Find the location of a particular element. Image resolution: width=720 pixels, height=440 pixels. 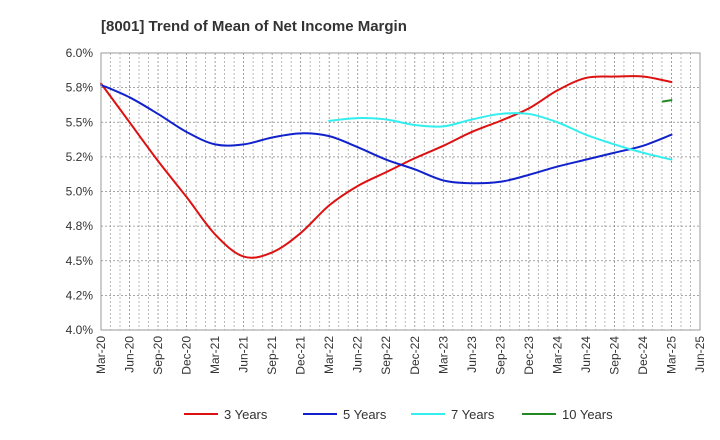

legend: 3 Years 5 Years 7 Years 10 Years is located at coordinates (398, 414).